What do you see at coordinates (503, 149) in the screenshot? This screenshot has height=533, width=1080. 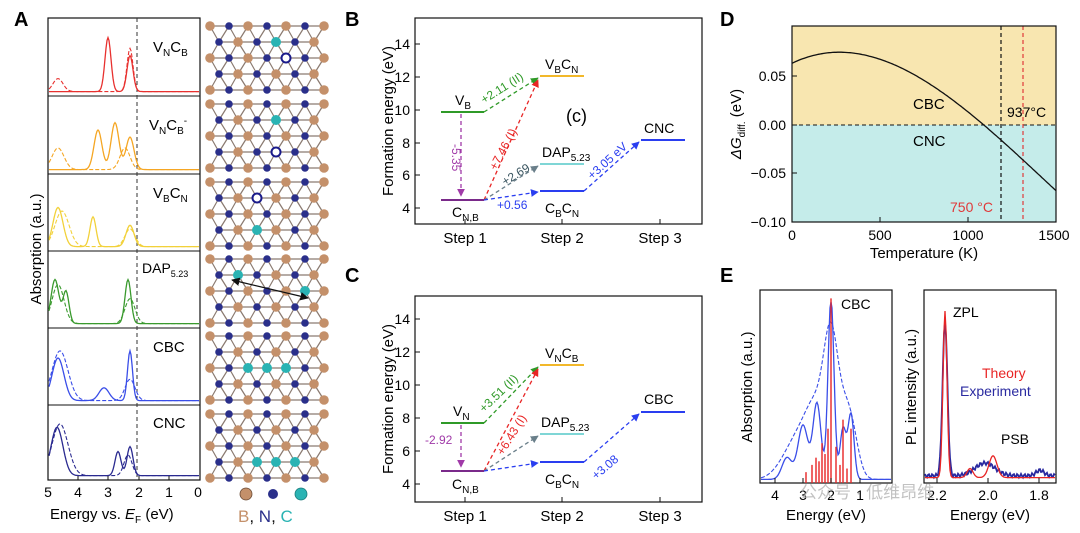 I see `arrow-label: +7.46 (I)` at bounding box center [503, 149].